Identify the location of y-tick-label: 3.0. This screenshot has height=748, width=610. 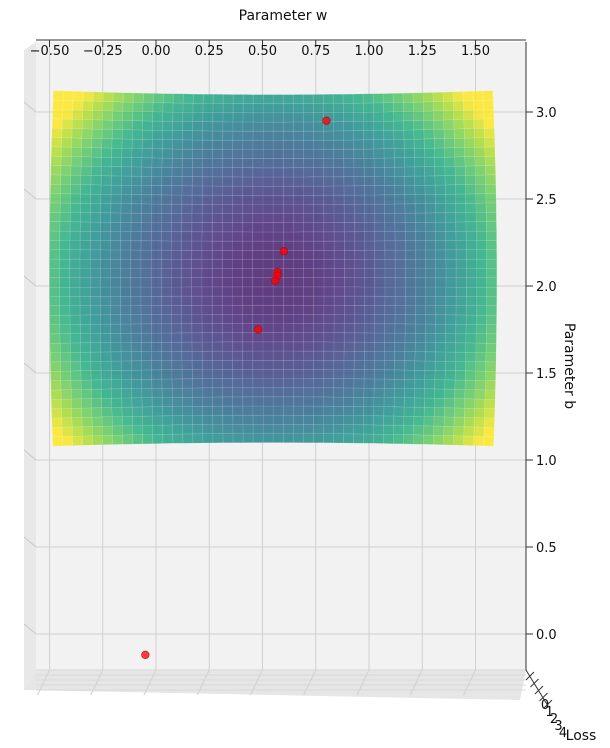
(546, 113).